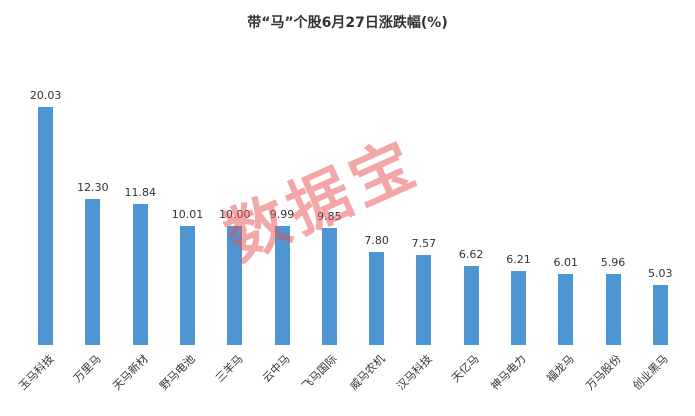  What do you see at coordinates (660, 273) in the screenshot?
I see `bar-value-label: 5.03` at bounding box center [660, 273].